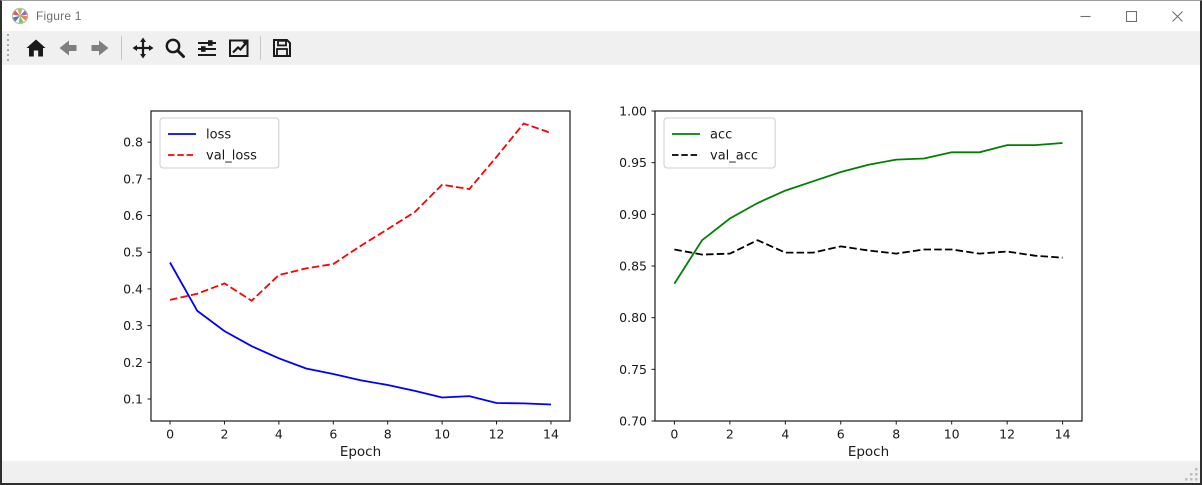 The width and height of the screenshot is (1202, 485). What do you see at coordinates (601, 48) in the screenshot?
I see `navigation-toolbar` at bounding box center [601, 48].